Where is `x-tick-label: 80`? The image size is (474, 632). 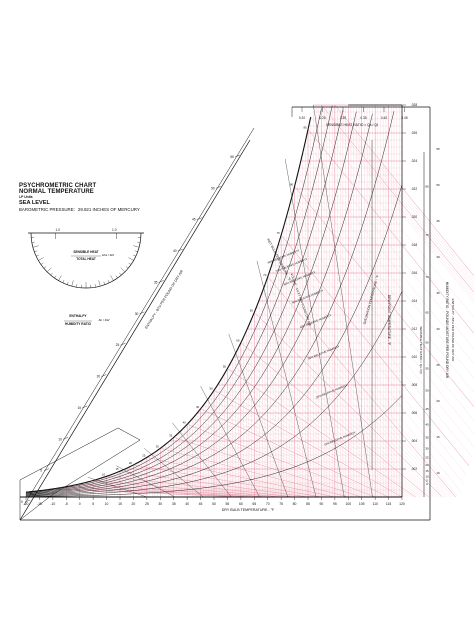 x-tick-label: 80 is located at coordinates (295, 504).